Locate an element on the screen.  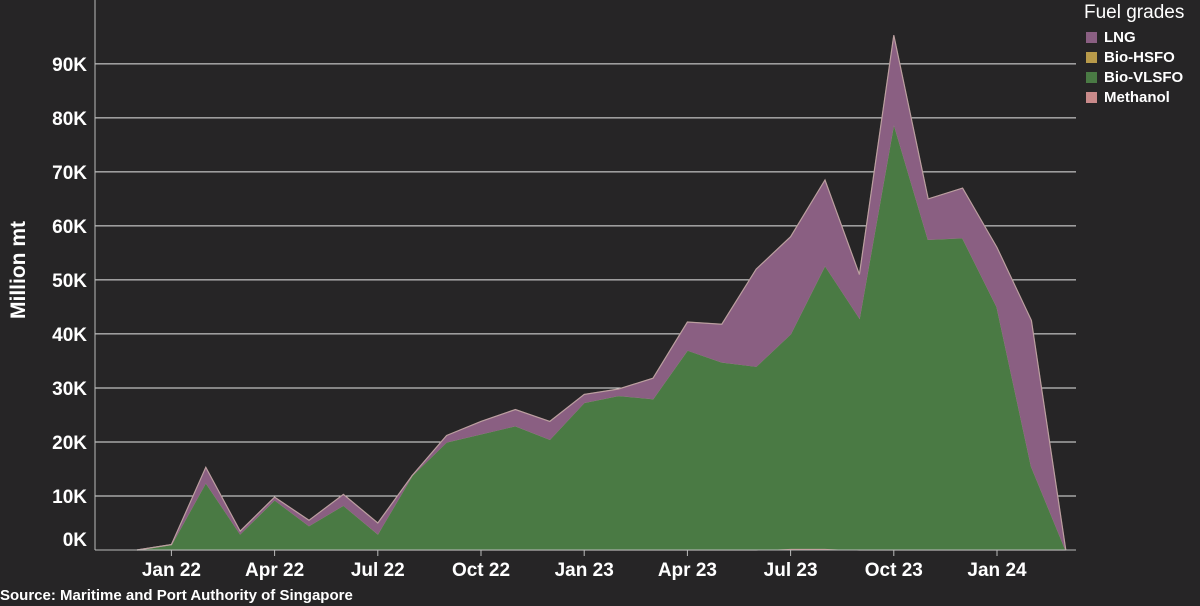
legend-item-lng: LNG is located at coordinates (1134, 37).